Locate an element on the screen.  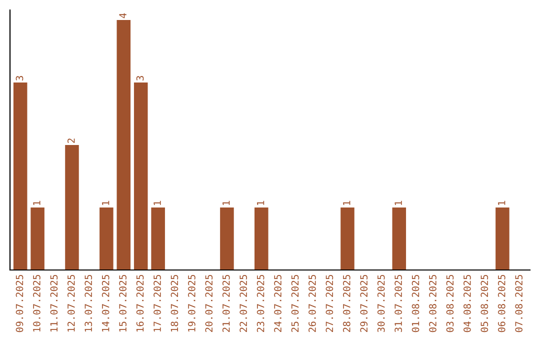
x-tick-label: 26.07.2025 is located at coordinates (312, 303).